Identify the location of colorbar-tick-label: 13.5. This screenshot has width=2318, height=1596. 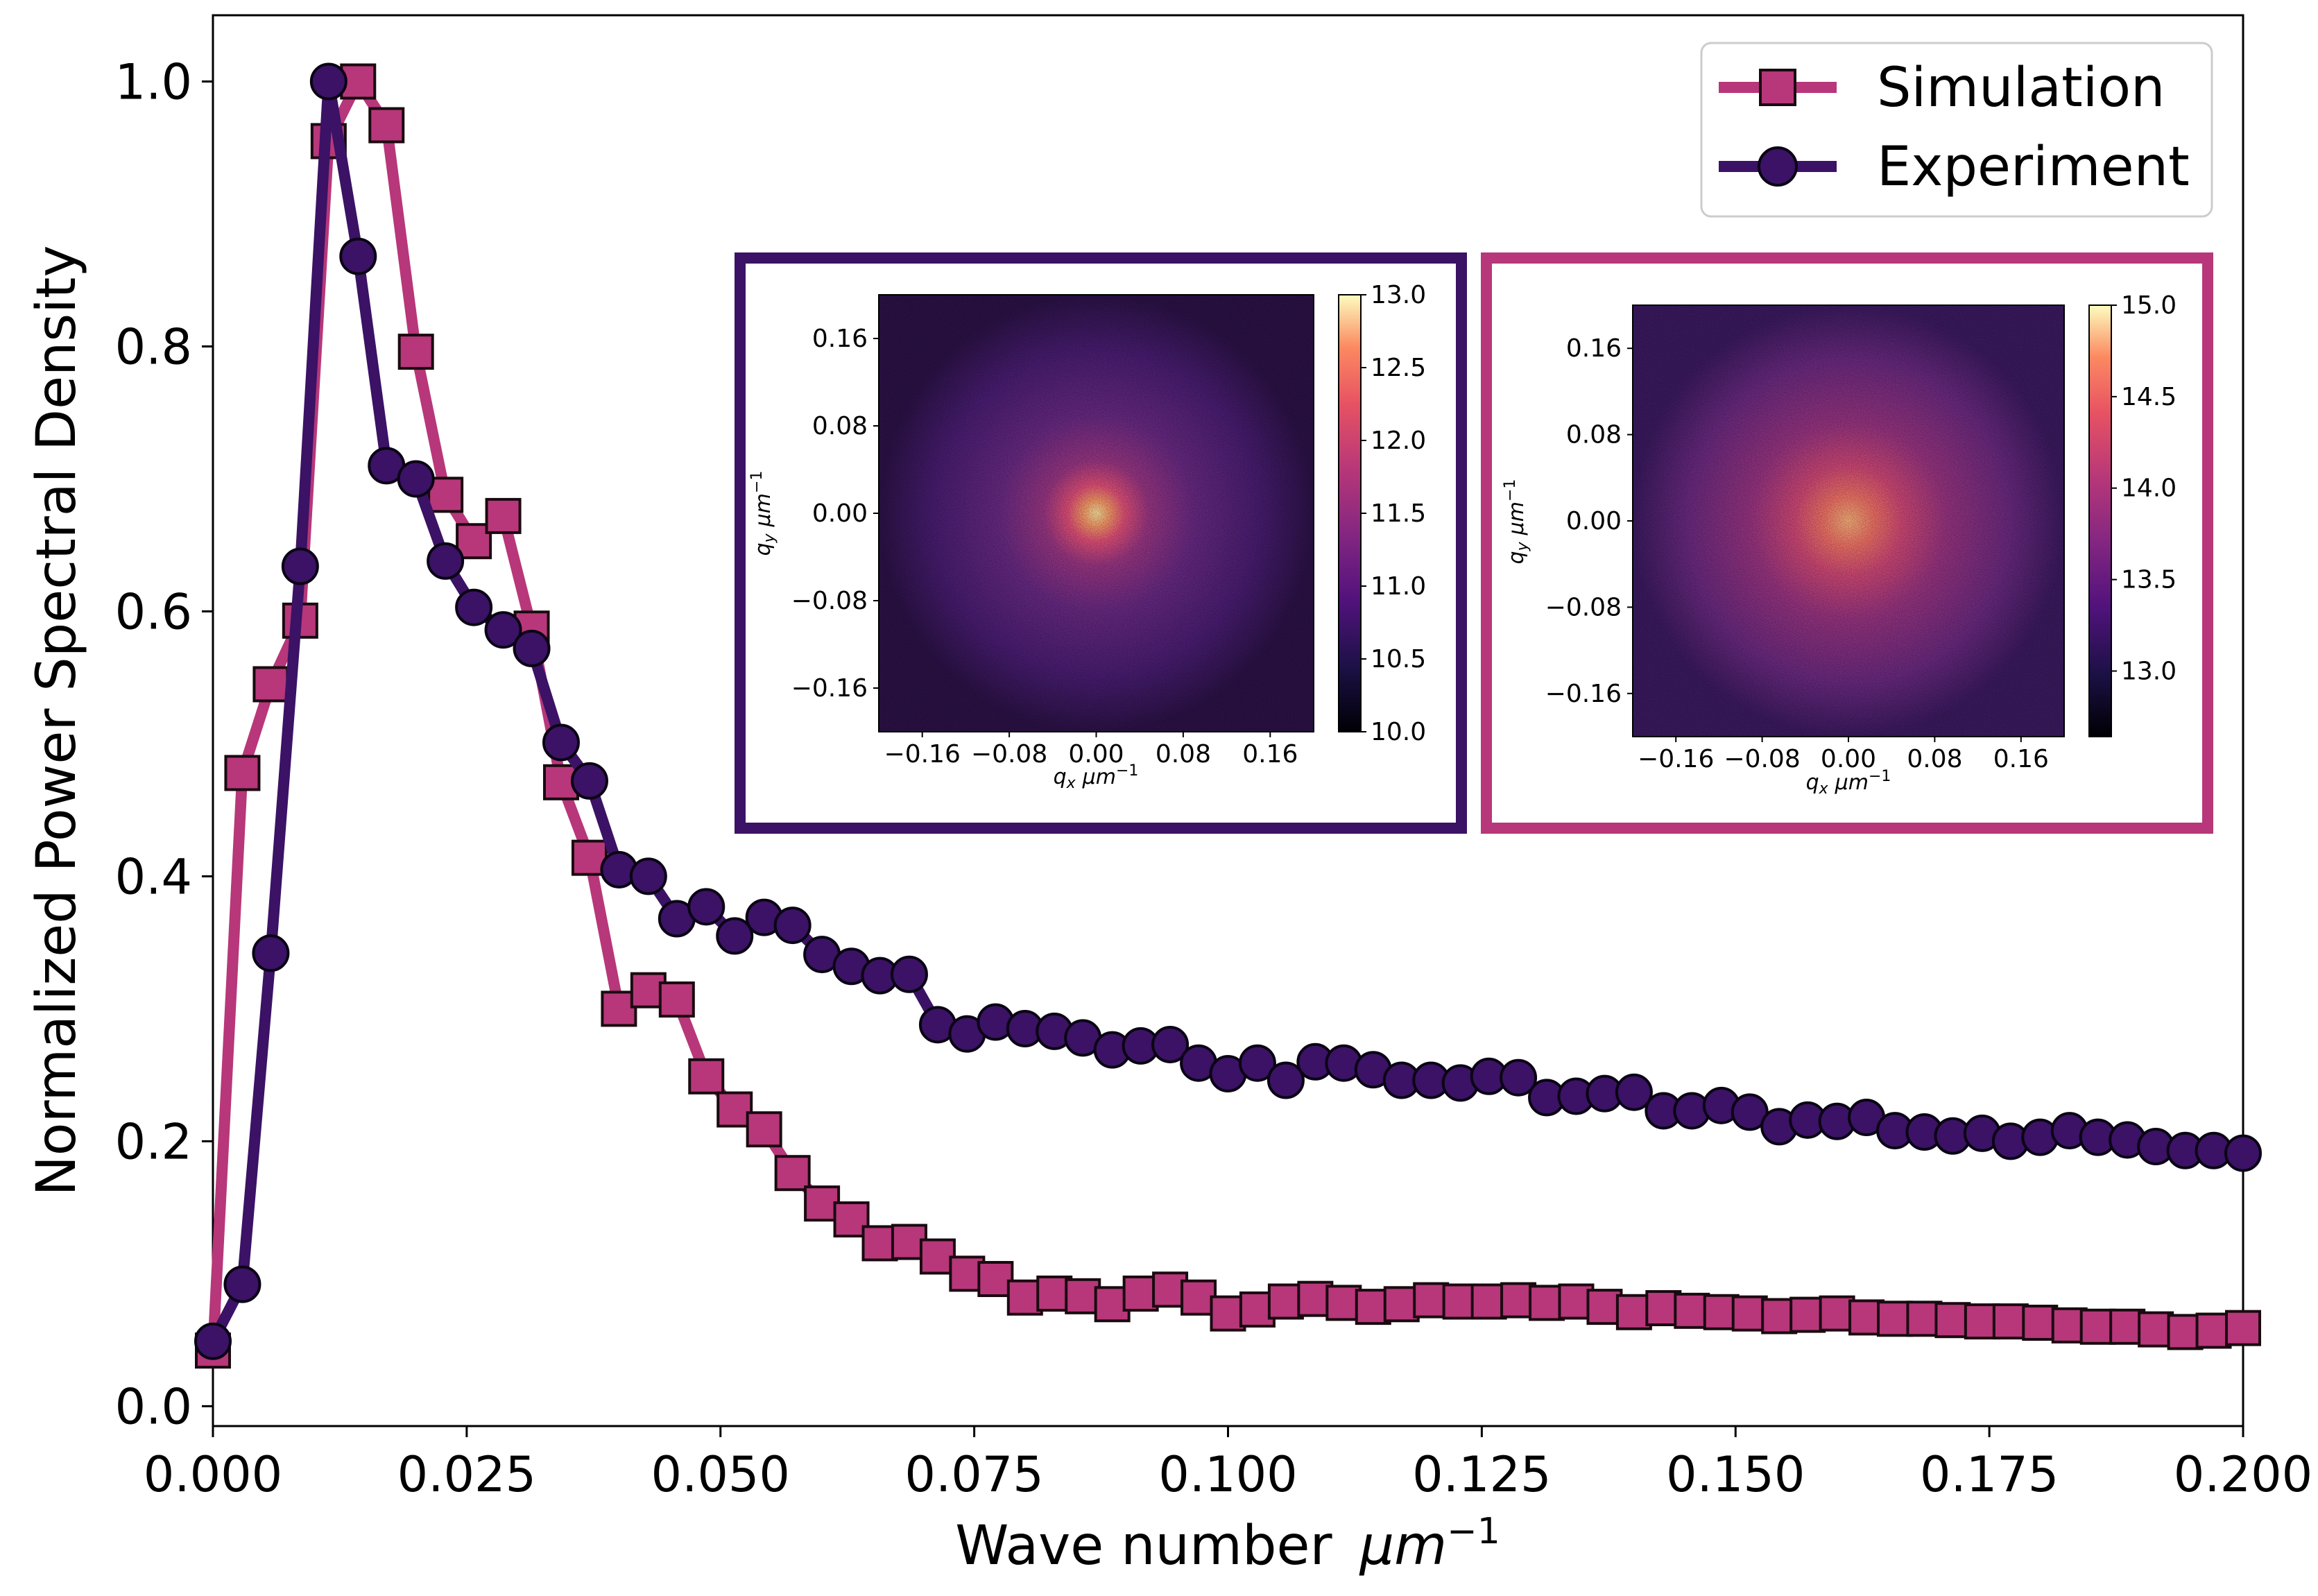
(2149, 580).